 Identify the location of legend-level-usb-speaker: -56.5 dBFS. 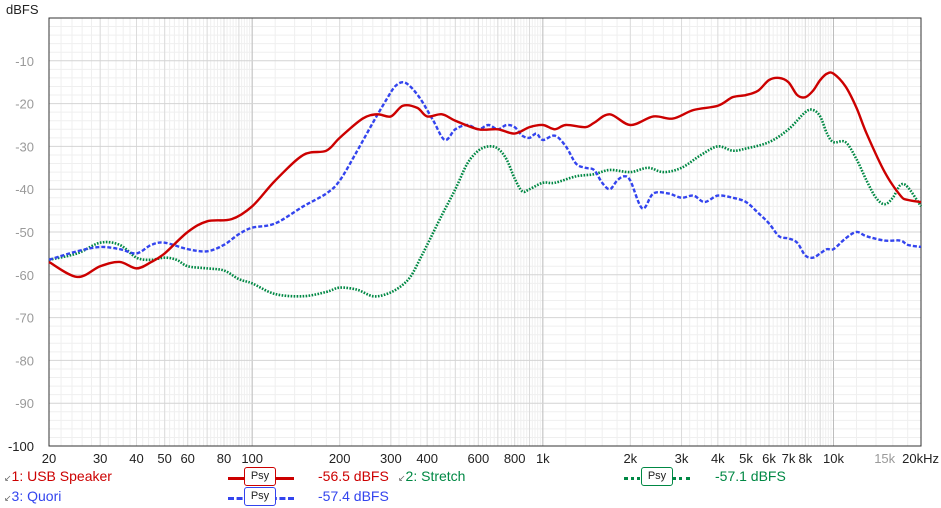
(353, 476).